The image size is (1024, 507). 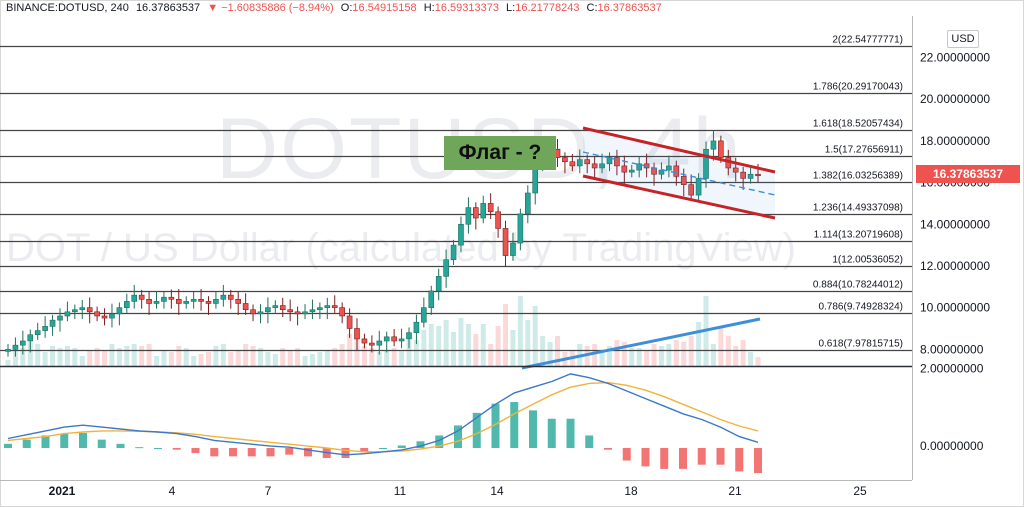 What do you see at coordinates (860, 491) in the screenshot?
I see `time-tick-label: 25` at bounding box center [860, 491].